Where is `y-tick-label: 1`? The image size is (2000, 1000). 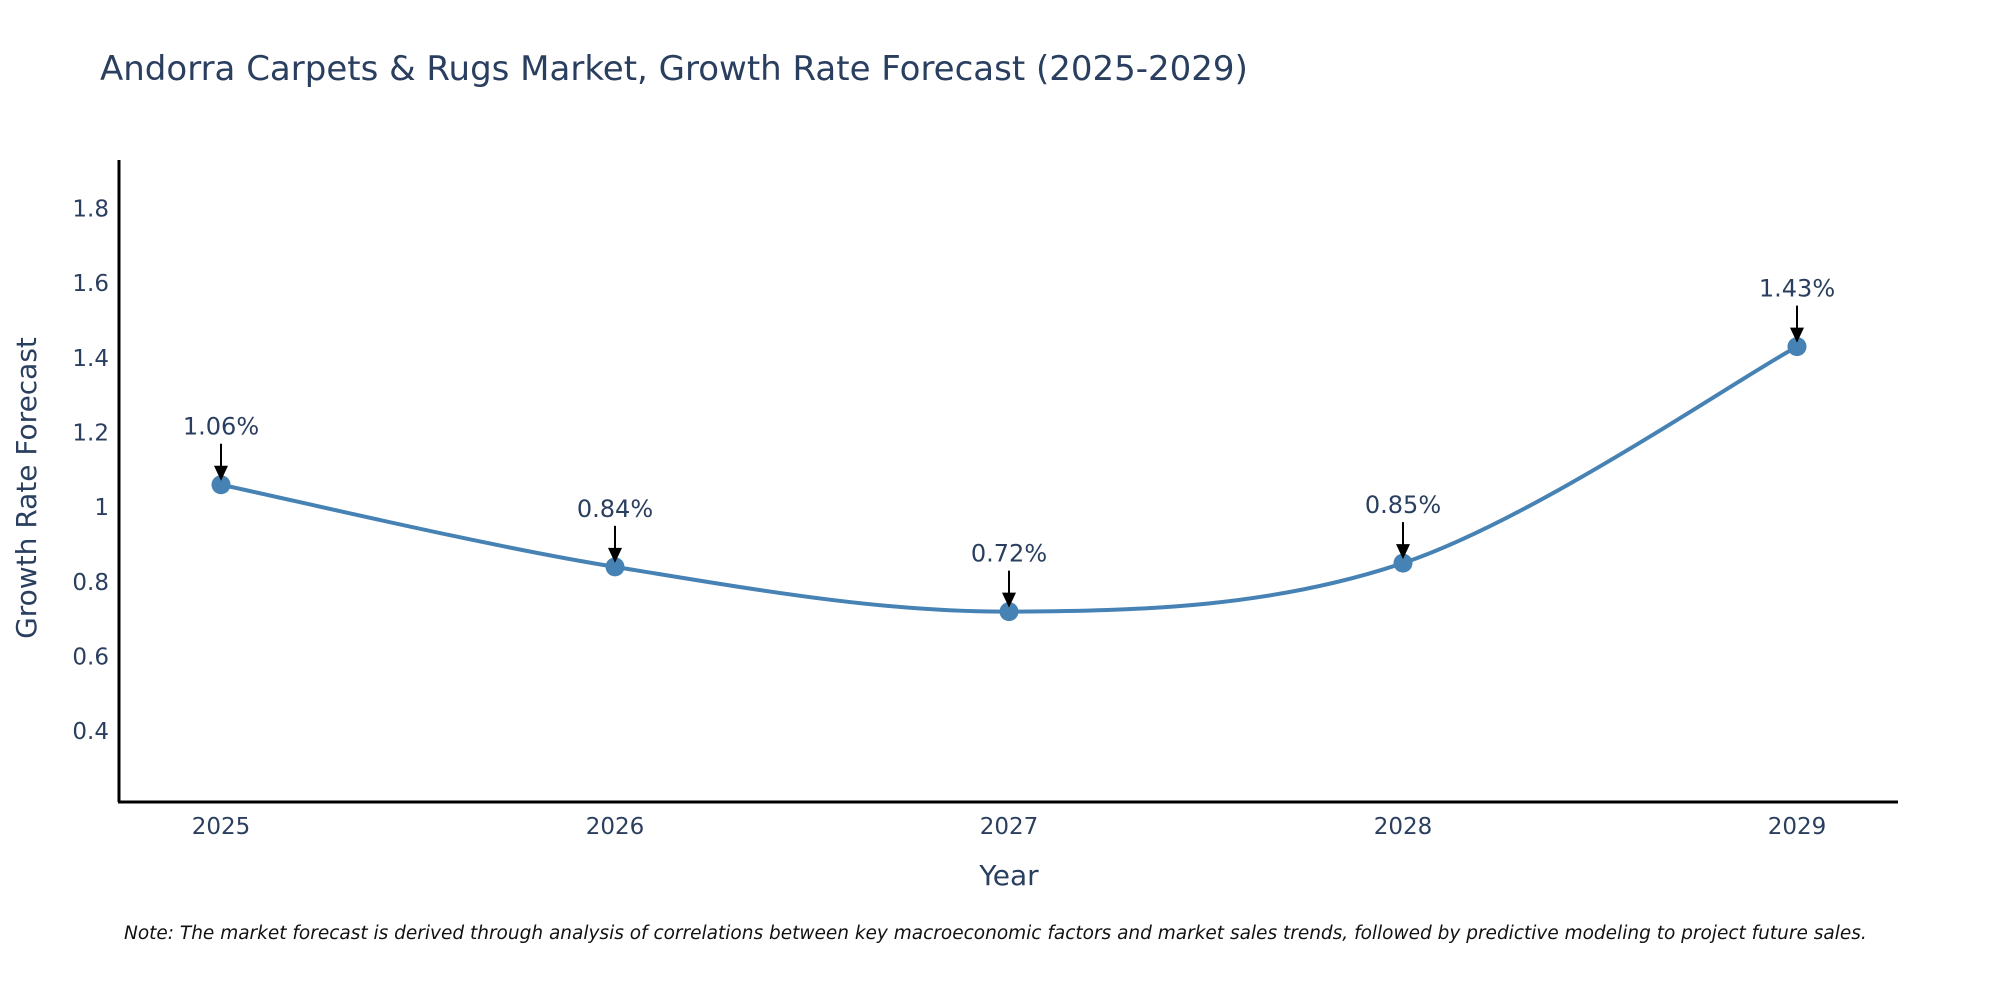
y-tick-label: 1 is located at coordinates (101, 508).